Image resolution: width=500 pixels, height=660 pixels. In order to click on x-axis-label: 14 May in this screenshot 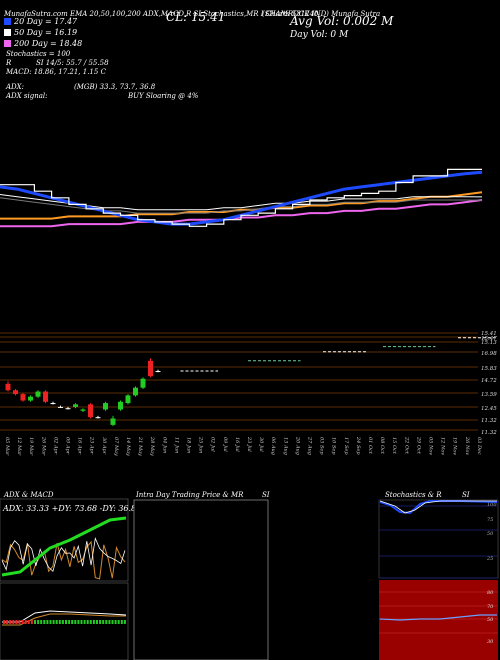, I will do `click(128, 446)`.